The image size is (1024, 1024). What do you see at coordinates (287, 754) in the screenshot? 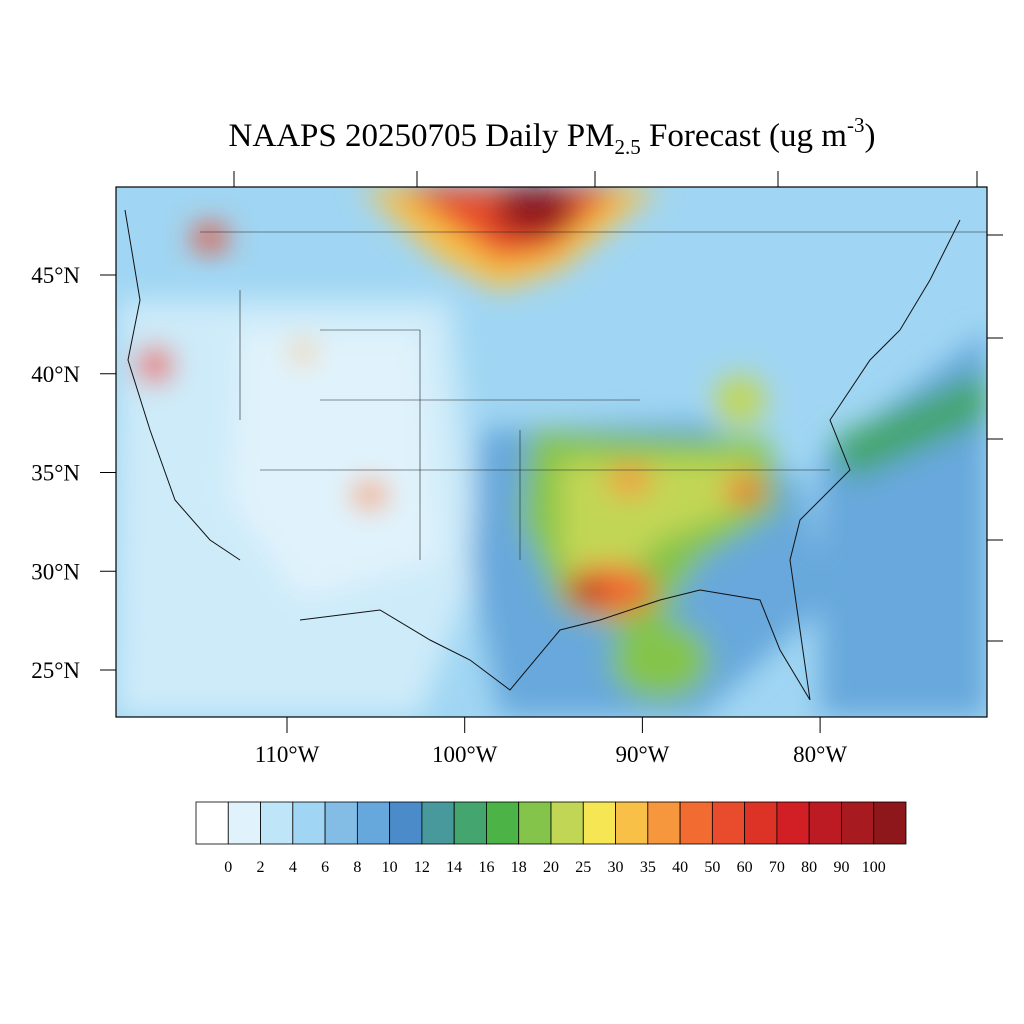
I see `lon-label: 110°W` at bounding box center [287, 754].